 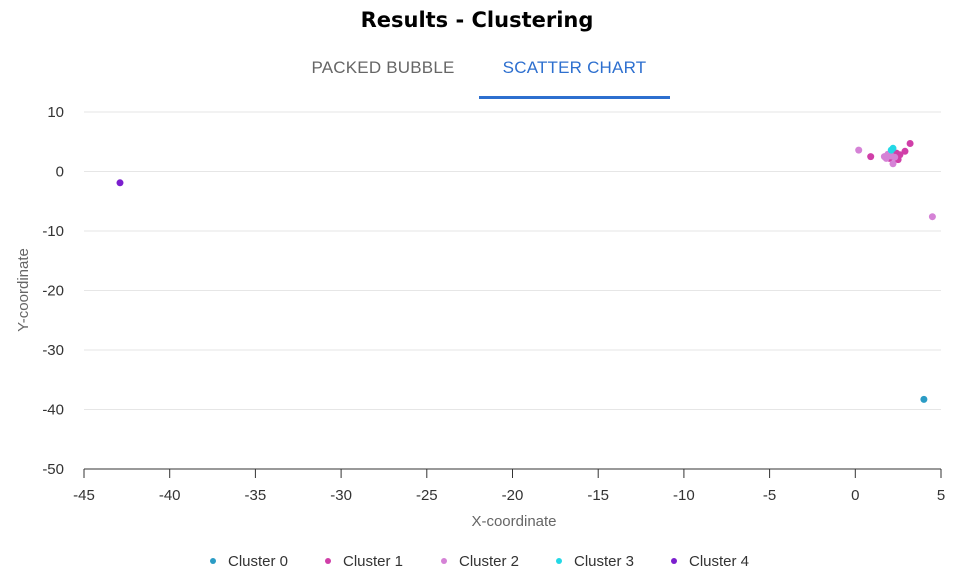 What do you see at coordinates (604, 561) in the screenshot?
I see `legend-label: Cluster 3` at bounding box center [604, 561].